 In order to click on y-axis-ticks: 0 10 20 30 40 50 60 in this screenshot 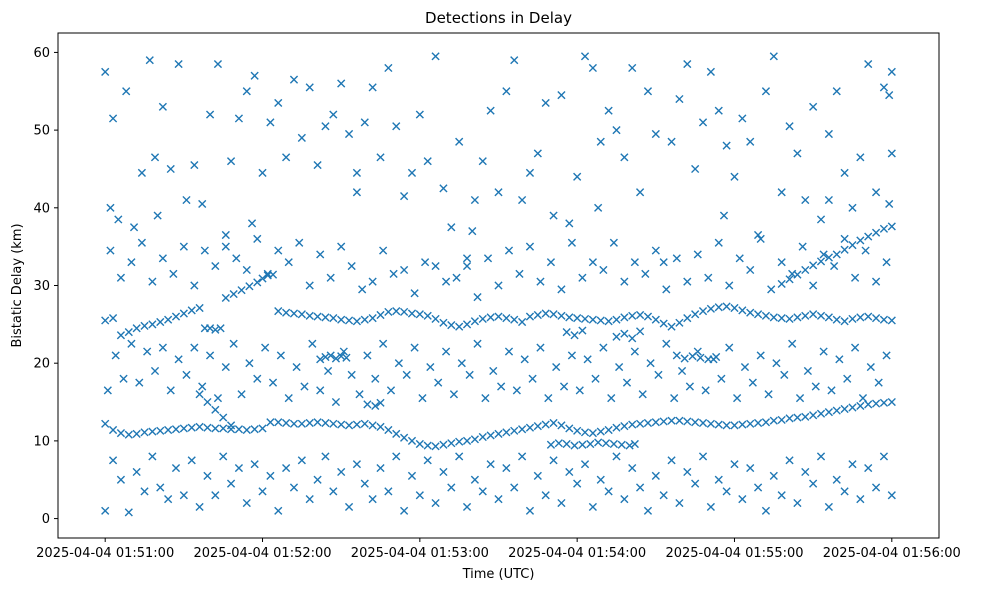, I will do `click(45, 286)`.